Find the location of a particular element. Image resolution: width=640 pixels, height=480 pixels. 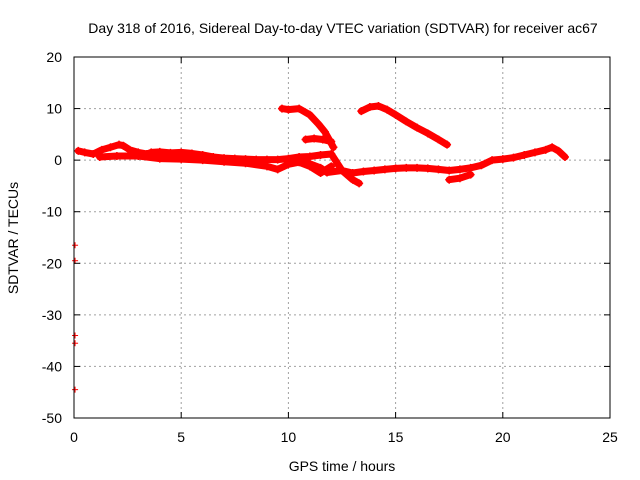

y-tick-label: 0 is located at coordinates (58, 160).